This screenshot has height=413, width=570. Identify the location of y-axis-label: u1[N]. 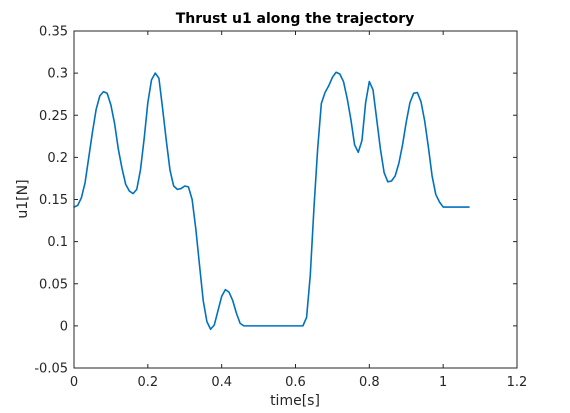
(23, 198).